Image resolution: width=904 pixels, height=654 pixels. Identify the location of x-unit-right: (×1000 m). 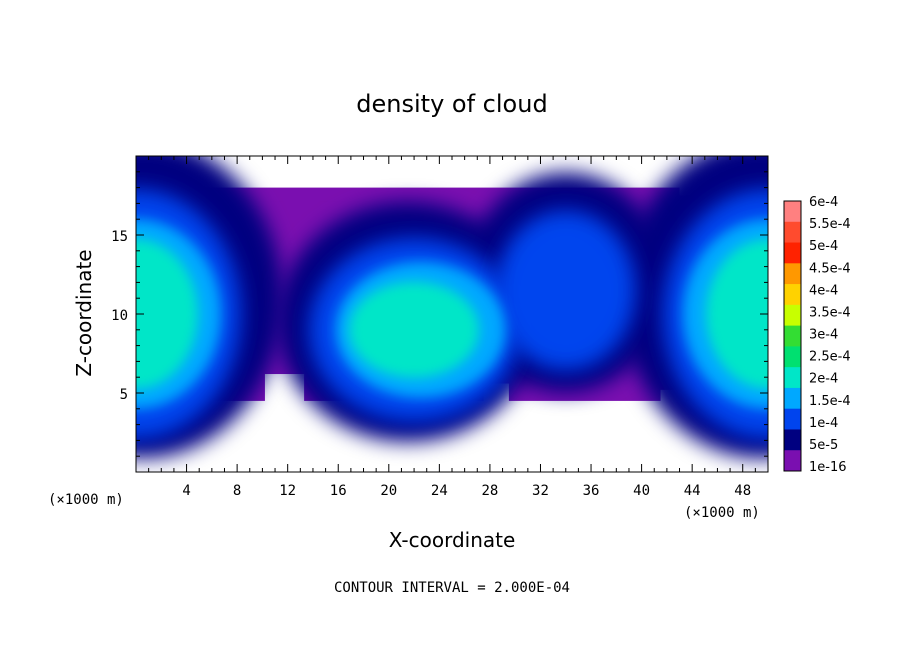
(722, 513).